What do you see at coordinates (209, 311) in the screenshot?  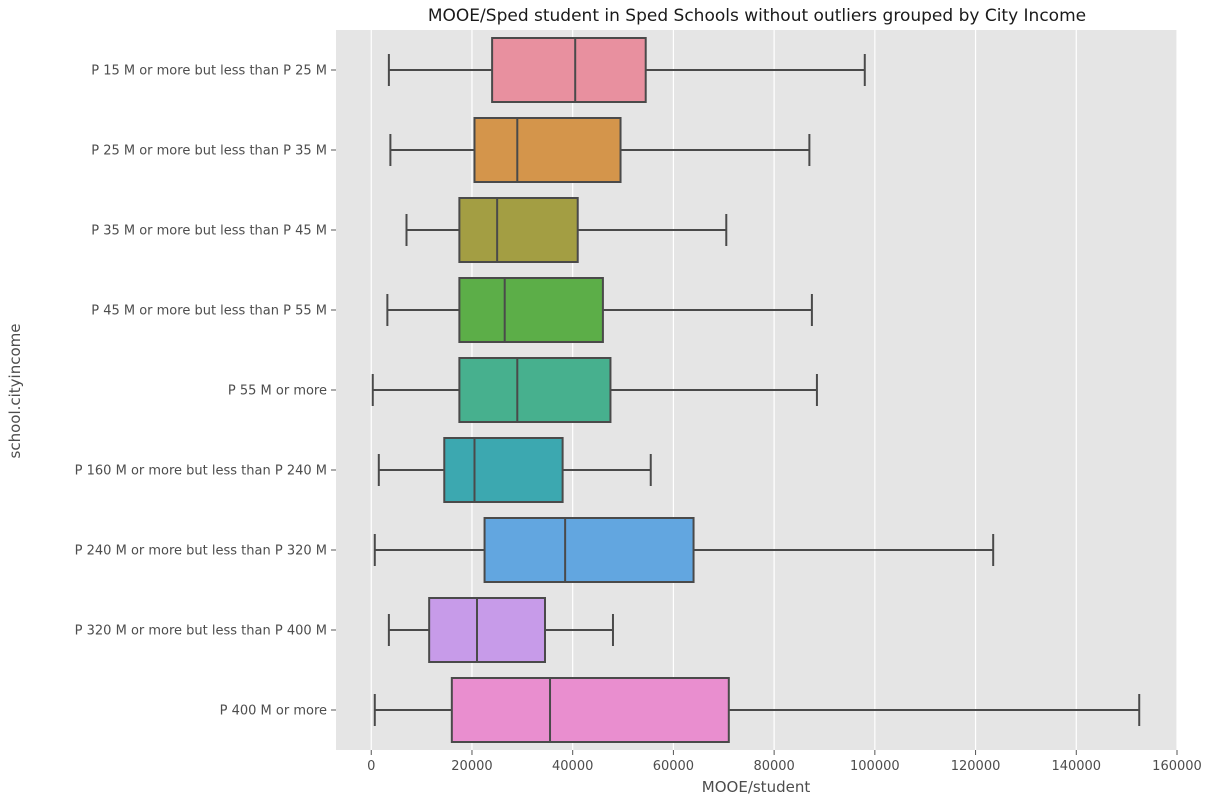 I see `y-tick-label: P 45 M or more but less than P 55 M` at bounding box center [209, 311].